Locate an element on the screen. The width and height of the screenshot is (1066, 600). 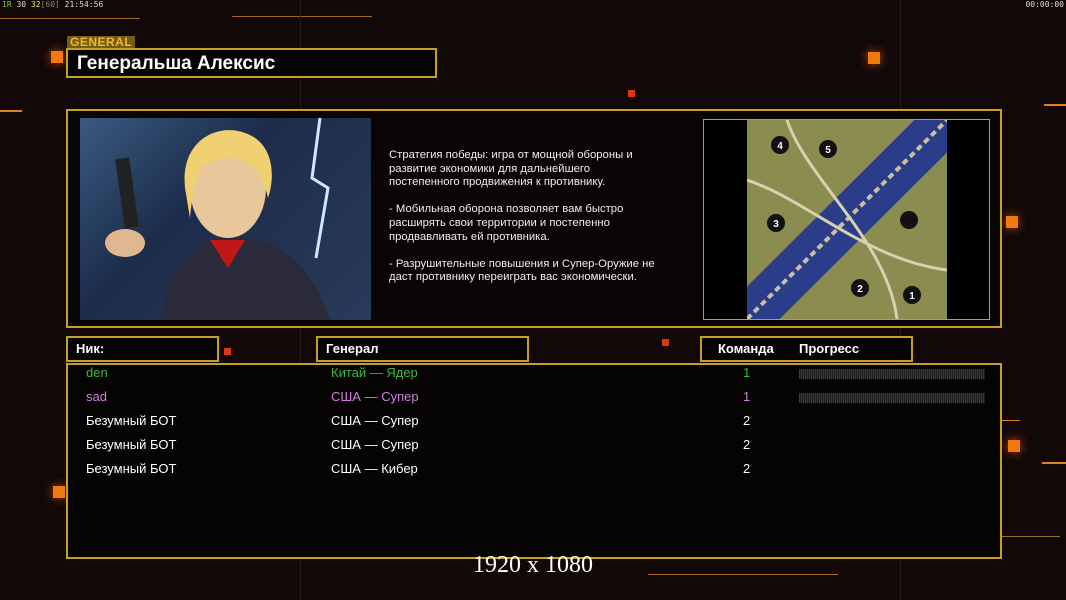
player-nick: den is located at coordinates (97, 372).